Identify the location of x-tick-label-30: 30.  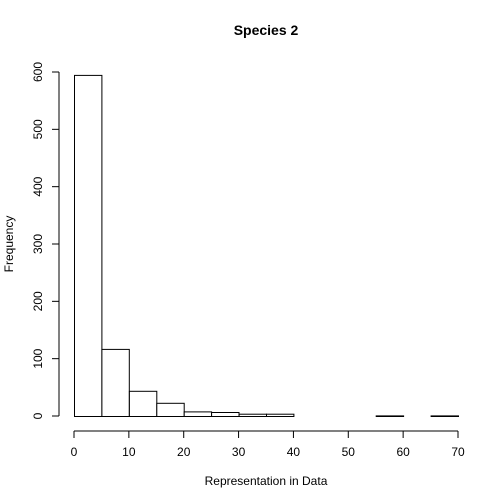
(239, 452).